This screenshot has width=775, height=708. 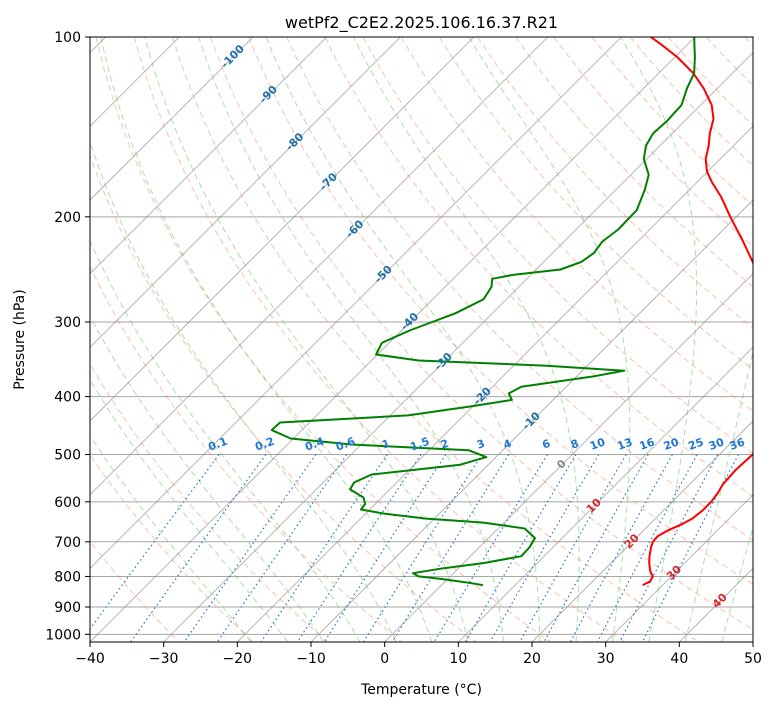 I want to click on isotherm-label: -50, so click(x=383, y=273).